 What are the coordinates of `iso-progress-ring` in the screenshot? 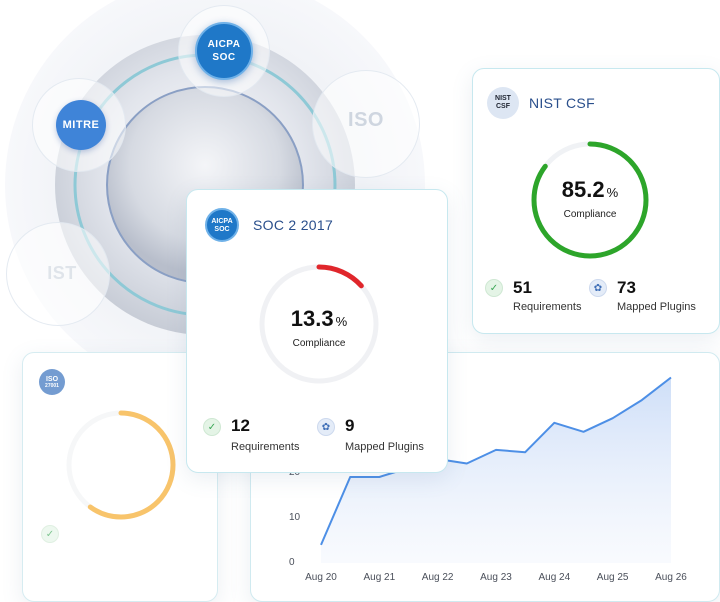 It's located at (121, 465).